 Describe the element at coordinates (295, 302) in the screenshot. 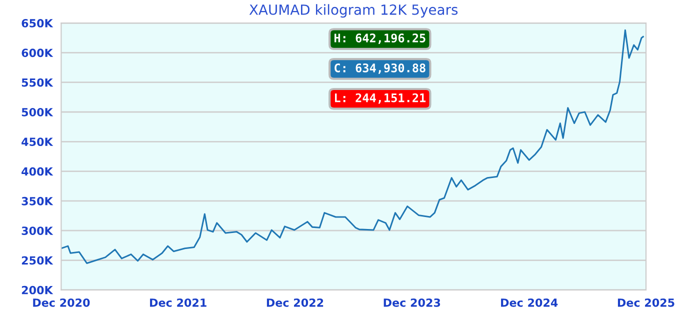

I see `x-tick-label: Dec 2022` at that location.